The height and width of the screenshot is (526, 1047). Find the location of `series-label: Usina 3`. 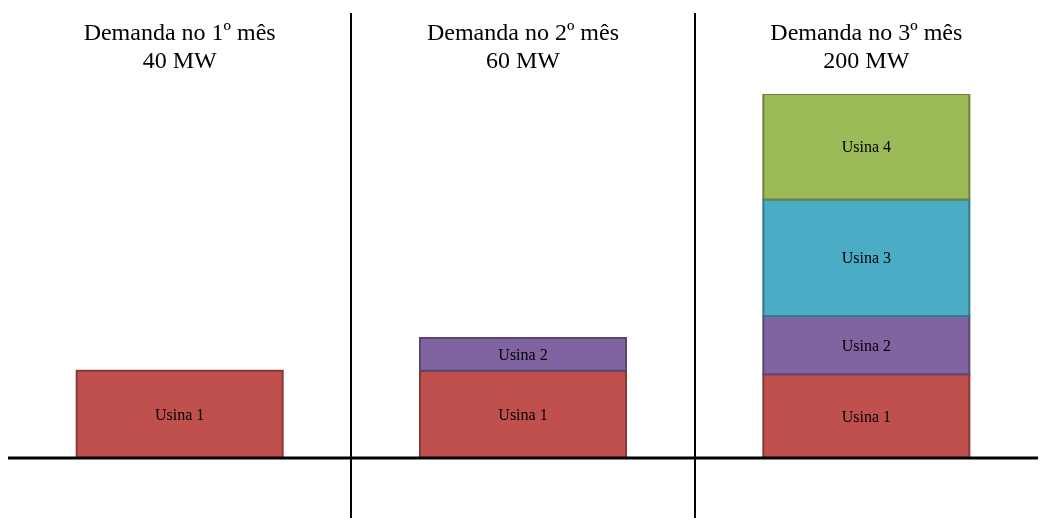

series-label: Usina 3 is located at coordinates (866, 258).